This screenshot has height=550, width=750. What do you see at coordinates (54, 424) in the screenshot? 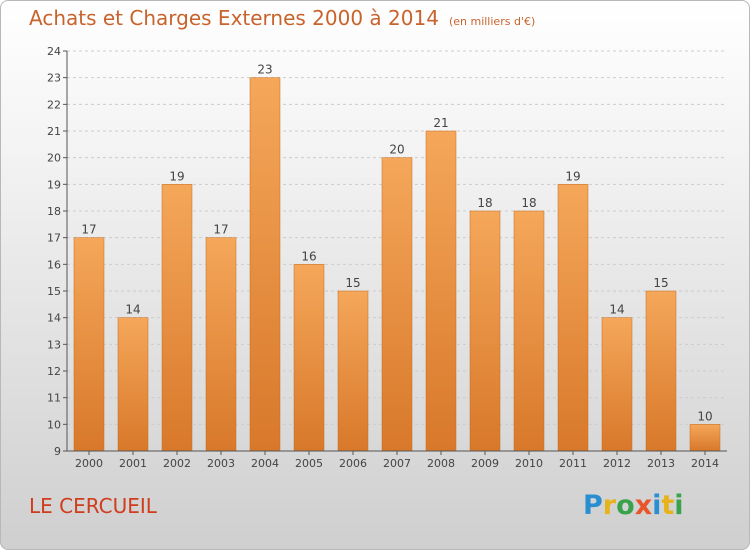
I see `y-tick-label: 10` at bounding box center [54, 424].